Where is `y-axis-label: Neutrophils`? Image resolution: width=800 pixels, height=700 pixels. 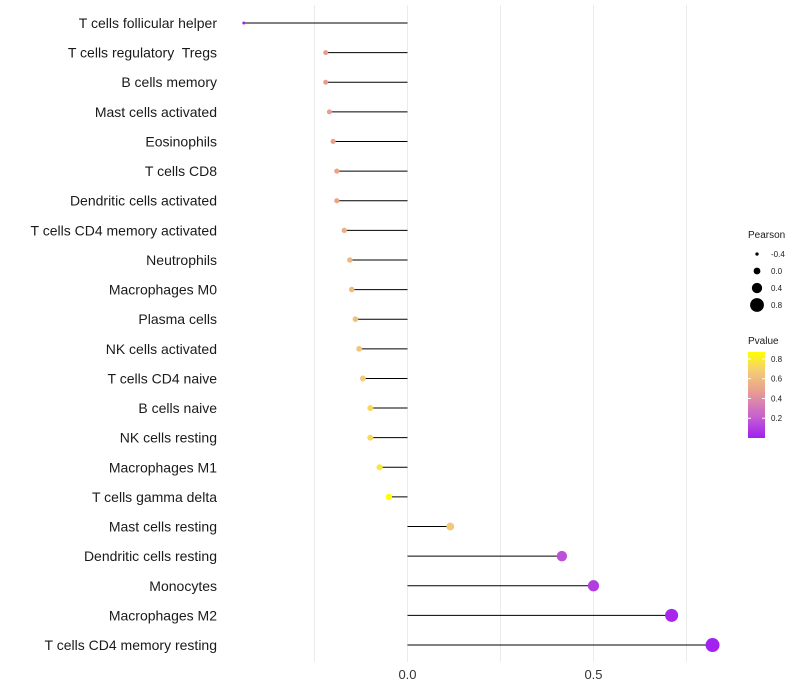
y-axis-label: Neutrophils is located at coordinates (181, 260).